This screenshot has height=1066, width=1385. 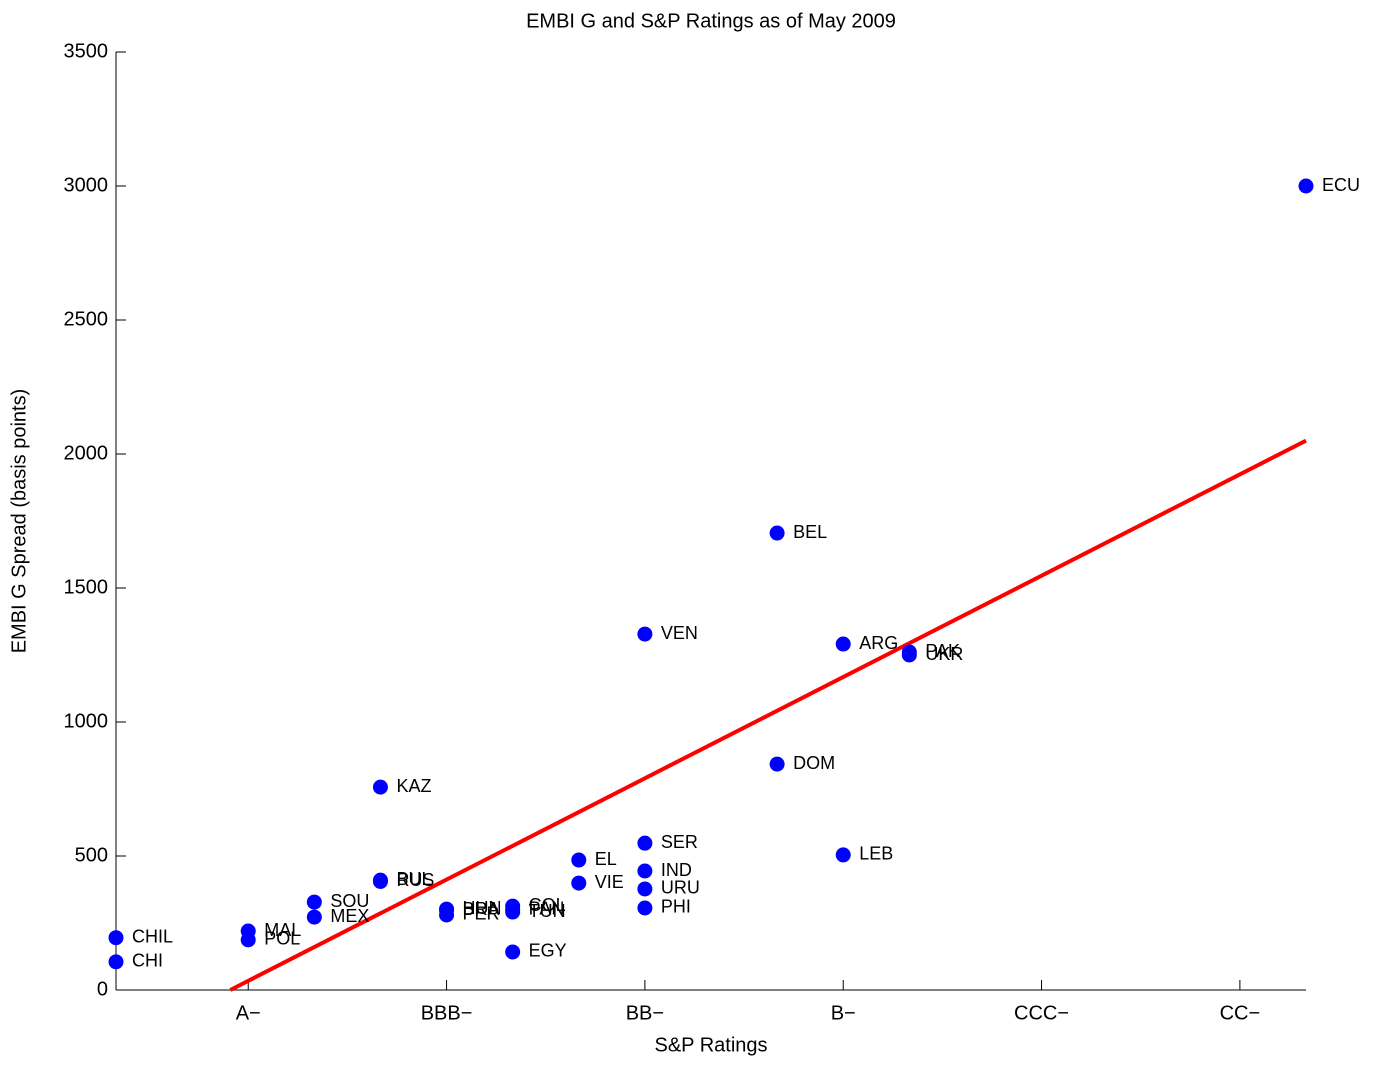 I want to click on x-tick-label: CC−, so click(x=1240, y=1013).